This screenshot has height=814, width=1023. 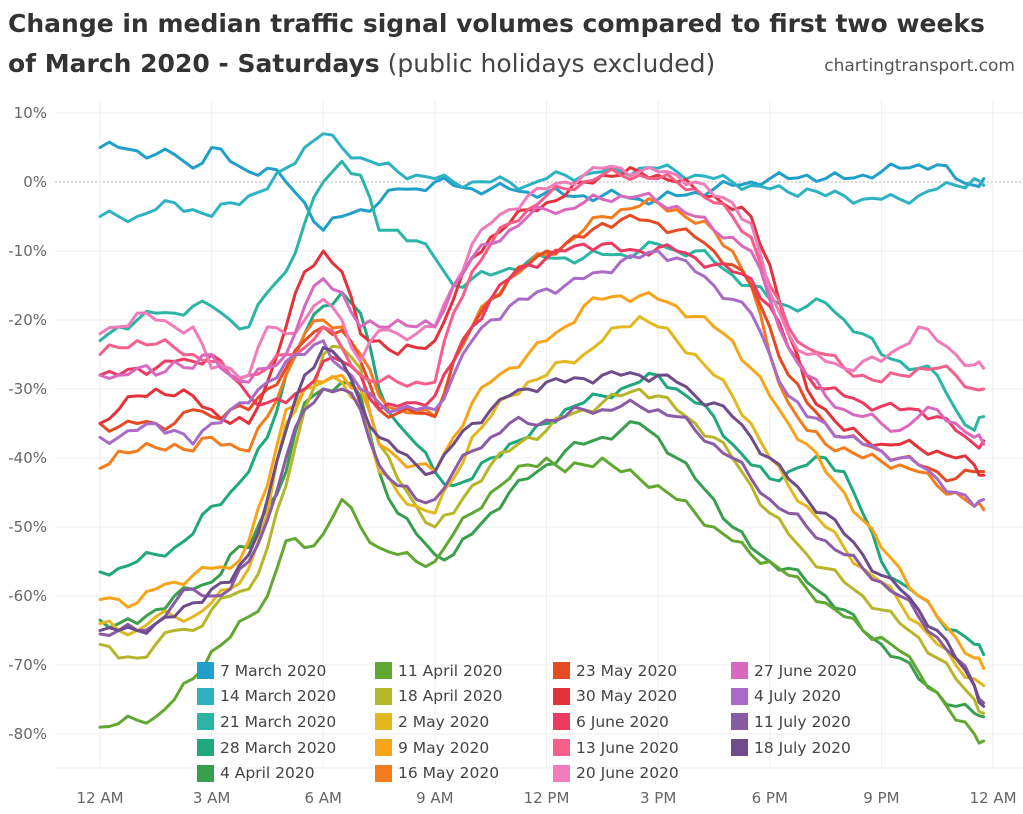 I want to click on y-tick-label: 10%, so click(x=30, y=113).